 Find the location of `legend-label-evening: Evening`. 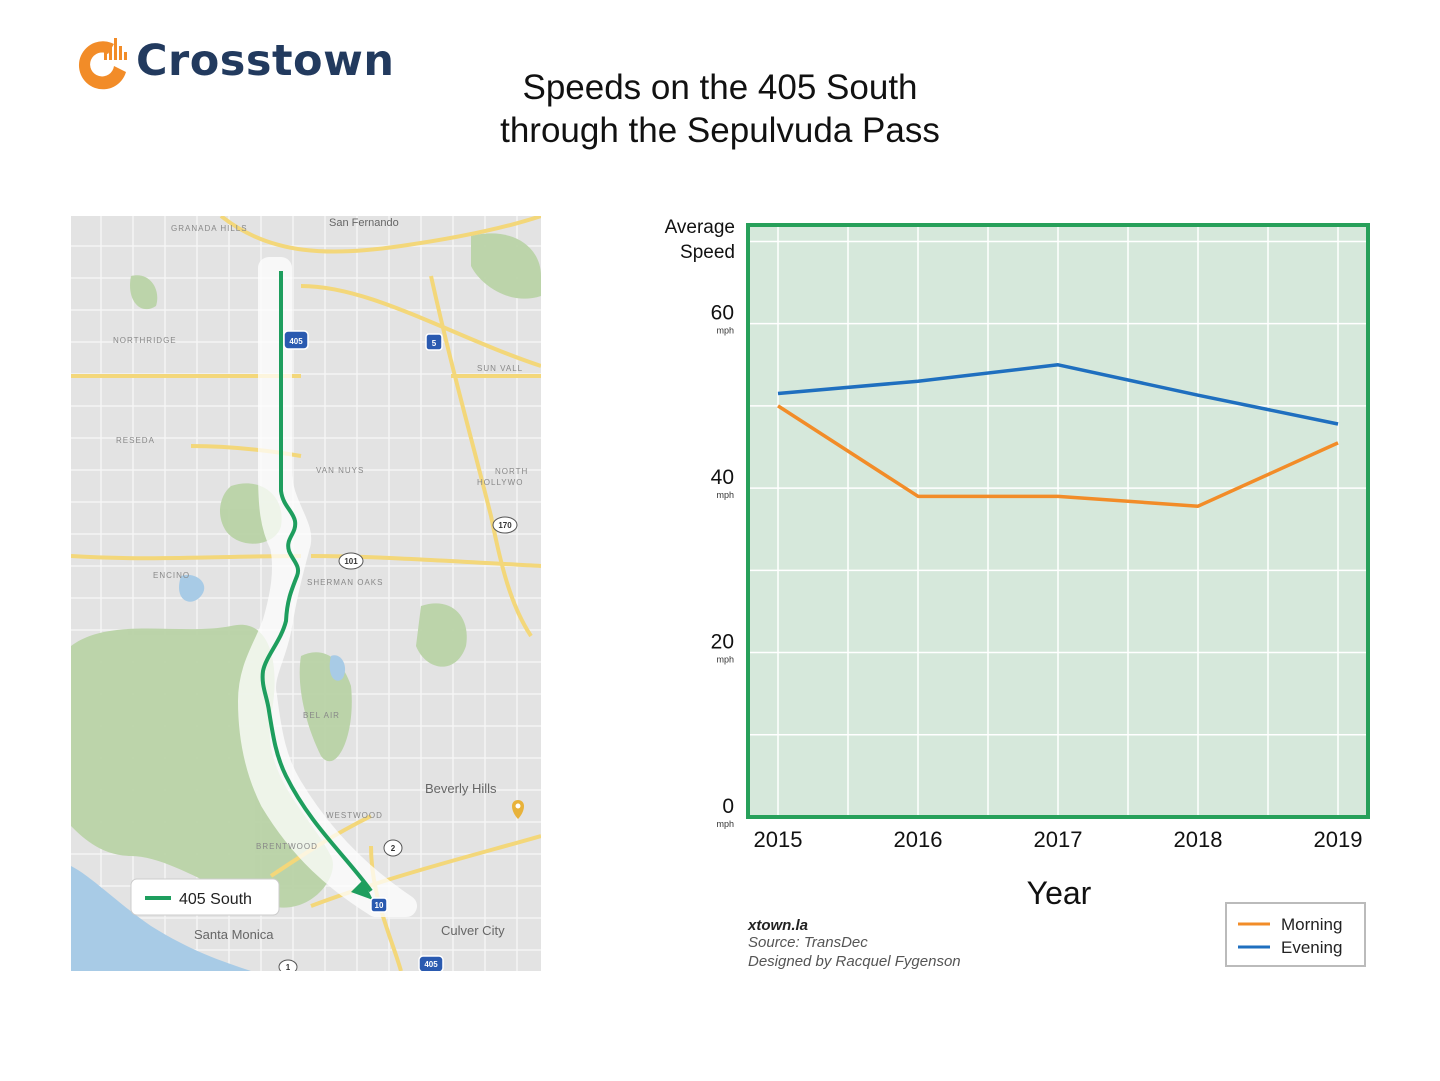

legend-label-evening: Evening is located at coordinates (1311, 947).